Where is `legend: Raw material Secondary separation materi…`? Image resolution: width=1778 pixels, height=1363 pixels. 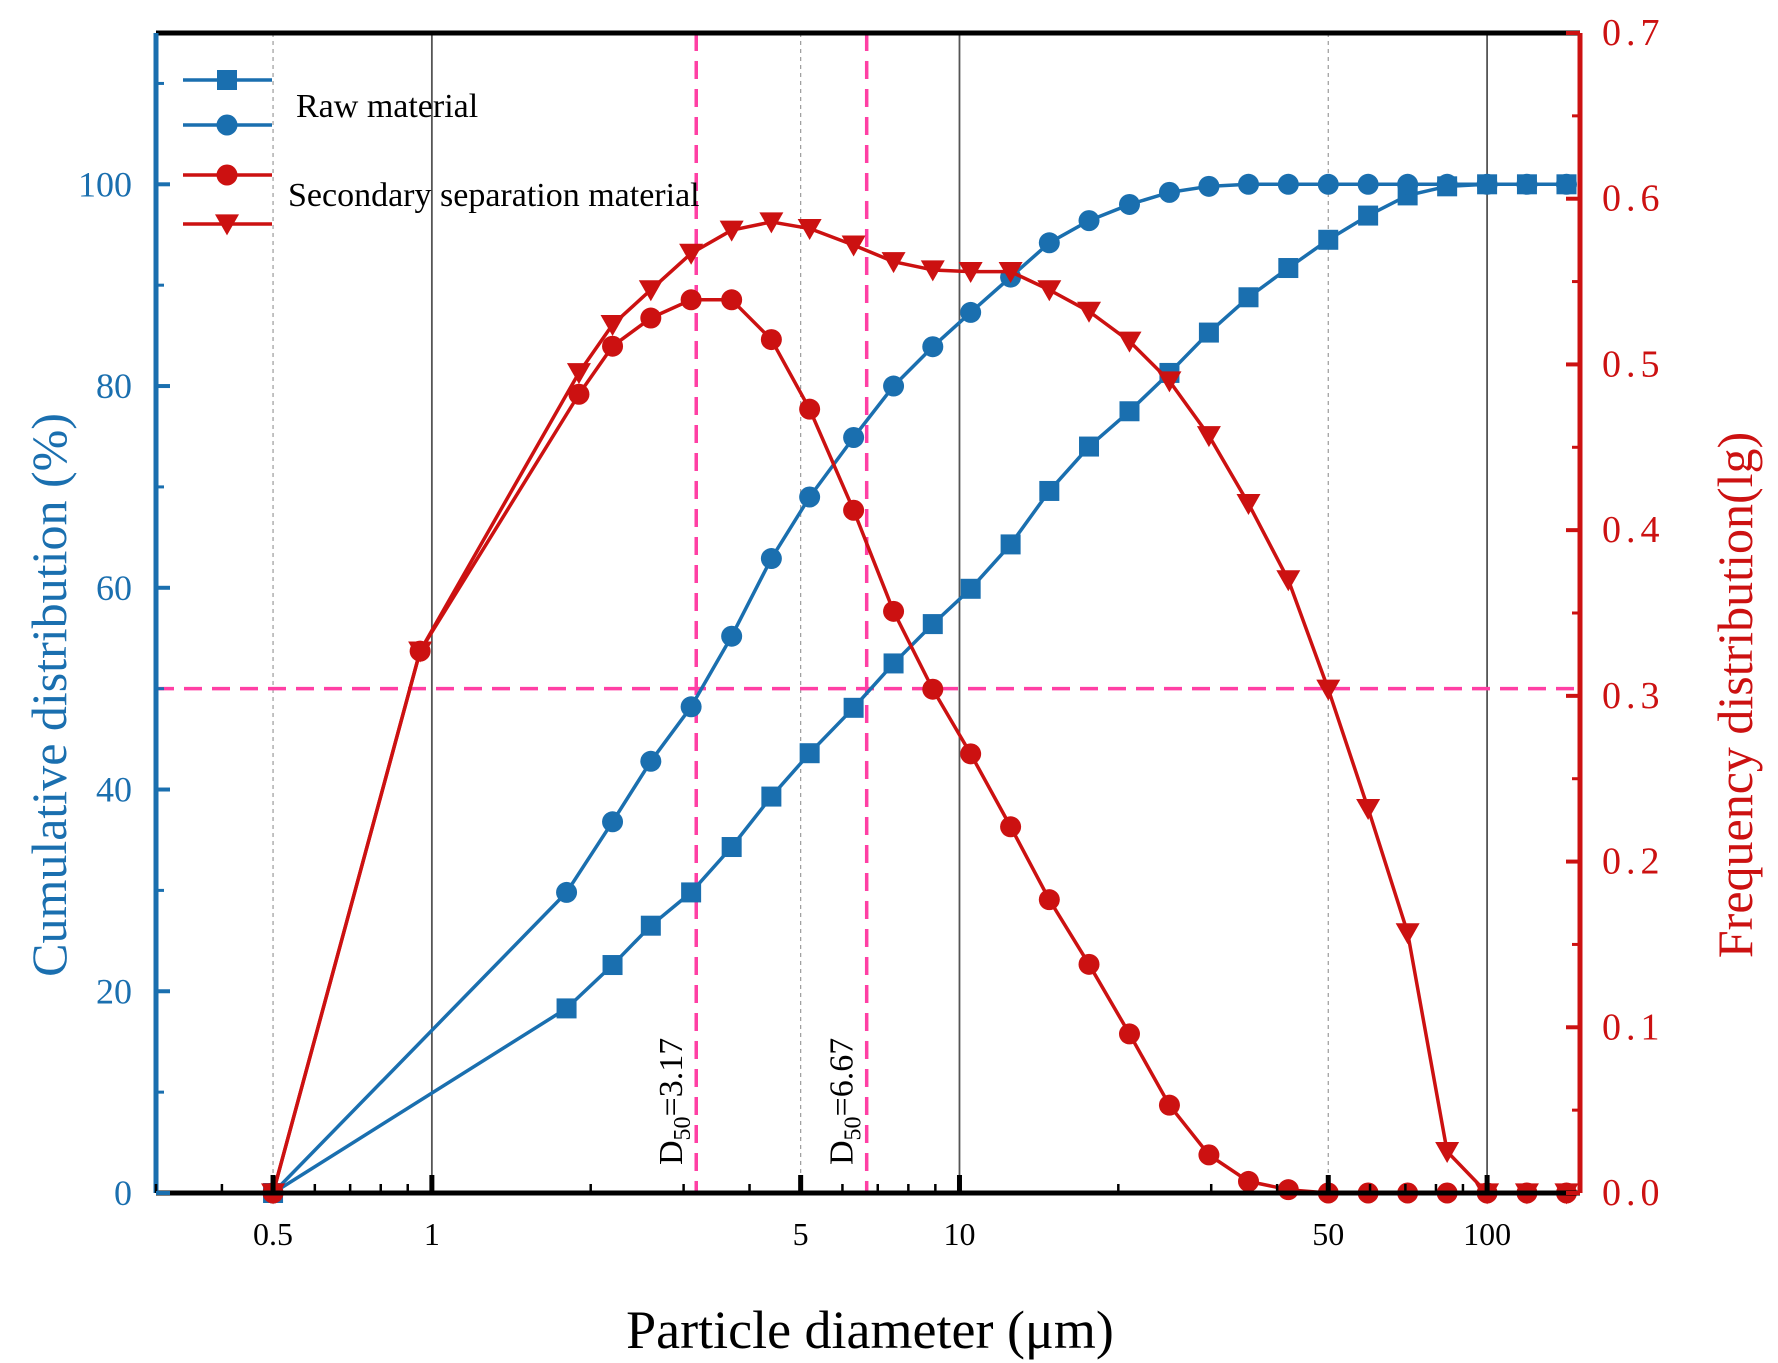 legend: Raw material Secondary separation materi… is located at coordinates (441, 153).